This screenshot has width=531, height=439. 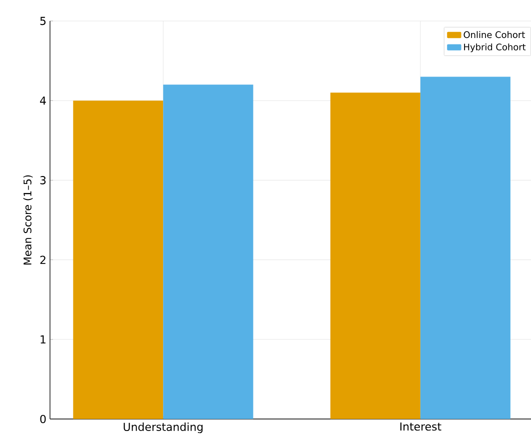 What do you see at coordinates (421, 426) in the screenshot?
I see `x-tick-label: Interest` at bounding box center [421, 426].